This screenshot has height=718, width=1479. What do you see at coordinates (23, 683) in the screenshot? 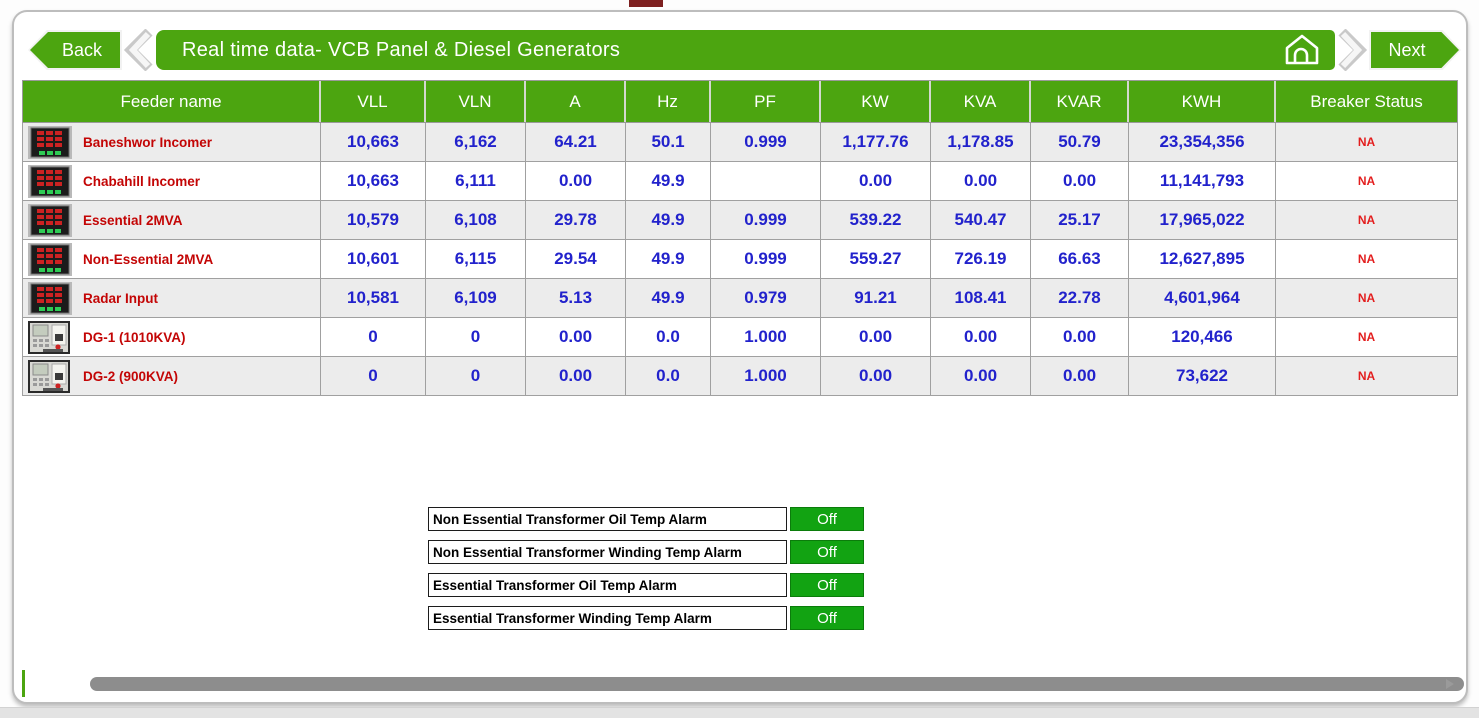
I see `green-tick-decoration` at bounding box center [23, 683].